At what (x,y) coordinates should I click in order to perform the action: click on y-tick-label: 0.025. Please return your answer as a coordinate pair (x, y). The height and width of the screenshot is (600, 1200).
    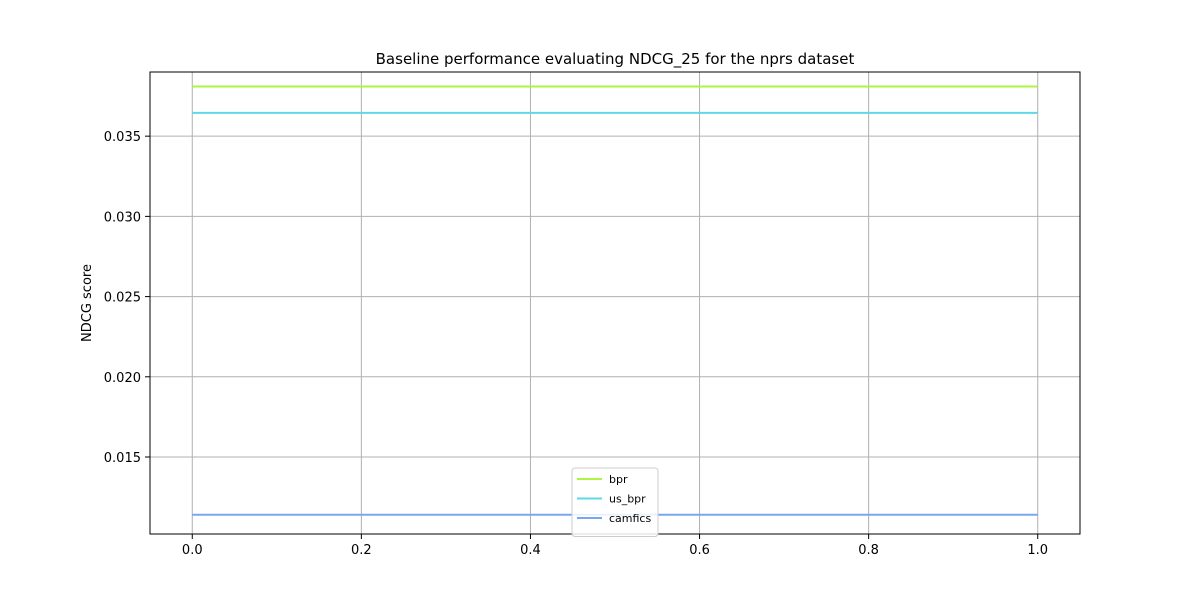
    Looking at the image, I should click on (122, 298).